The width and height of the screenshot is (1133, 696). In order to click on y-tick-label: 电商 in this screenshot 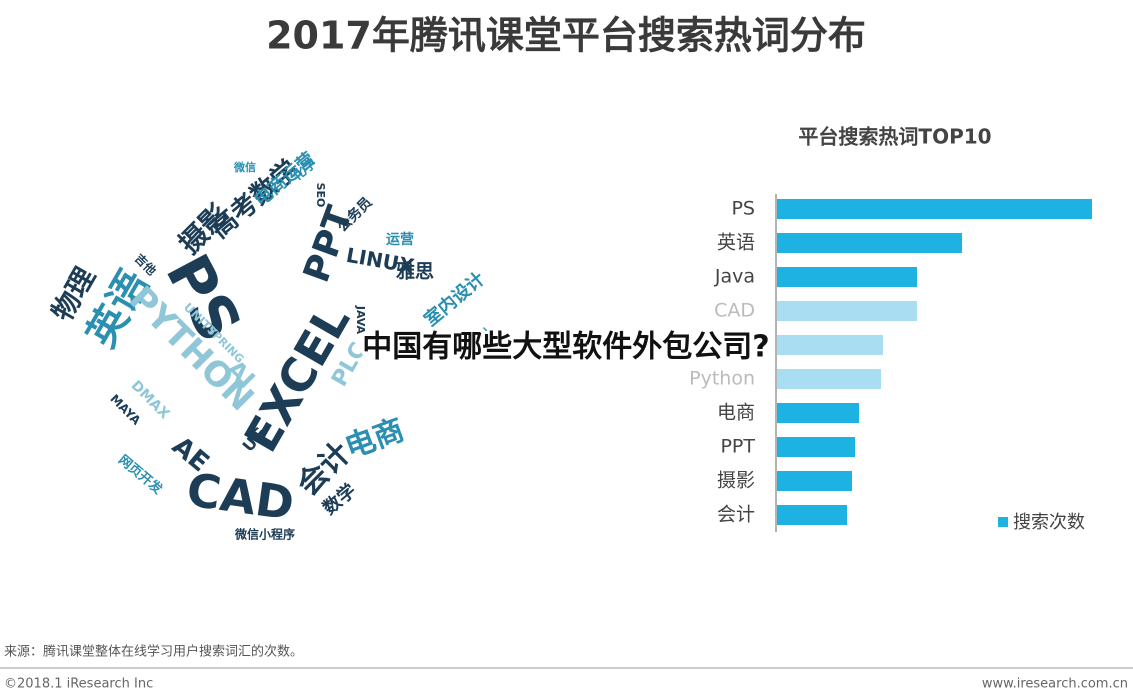, I will do `click(736, 413)`.